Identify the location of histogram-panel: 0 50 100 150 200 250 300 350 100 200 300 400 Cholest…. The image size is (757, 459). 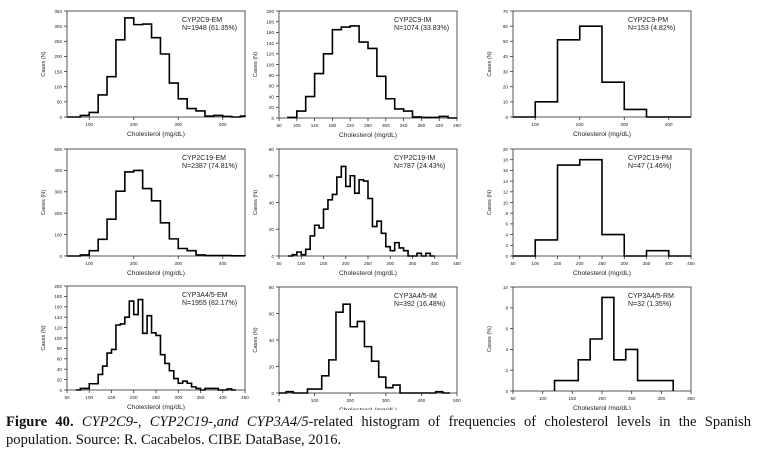
(143, 73).